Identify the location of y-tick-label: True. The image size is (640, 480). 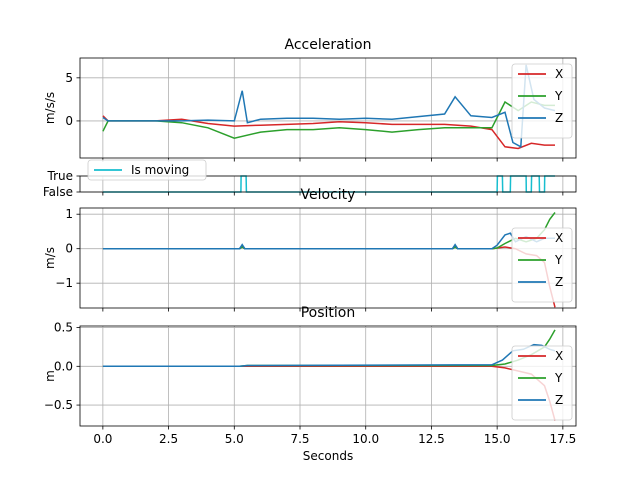
(60, 176).